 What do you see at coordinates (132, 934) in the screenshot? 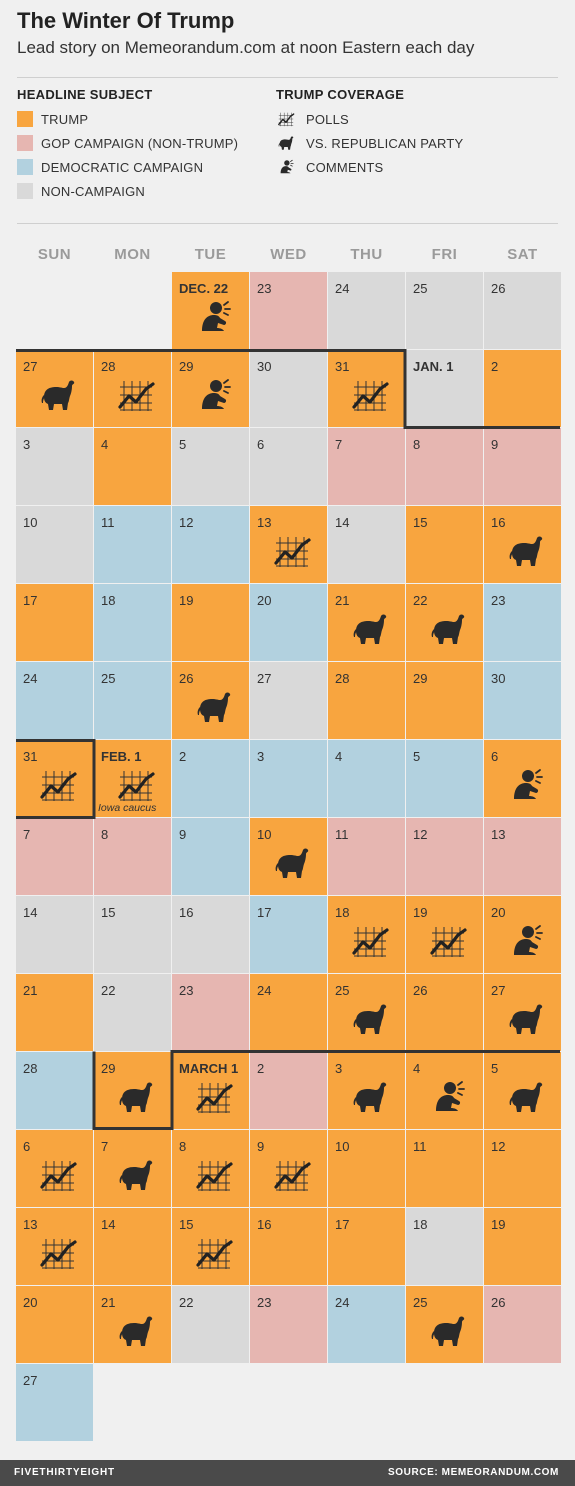
I see `calendar-day: 15` at bounding box center [132, 934].